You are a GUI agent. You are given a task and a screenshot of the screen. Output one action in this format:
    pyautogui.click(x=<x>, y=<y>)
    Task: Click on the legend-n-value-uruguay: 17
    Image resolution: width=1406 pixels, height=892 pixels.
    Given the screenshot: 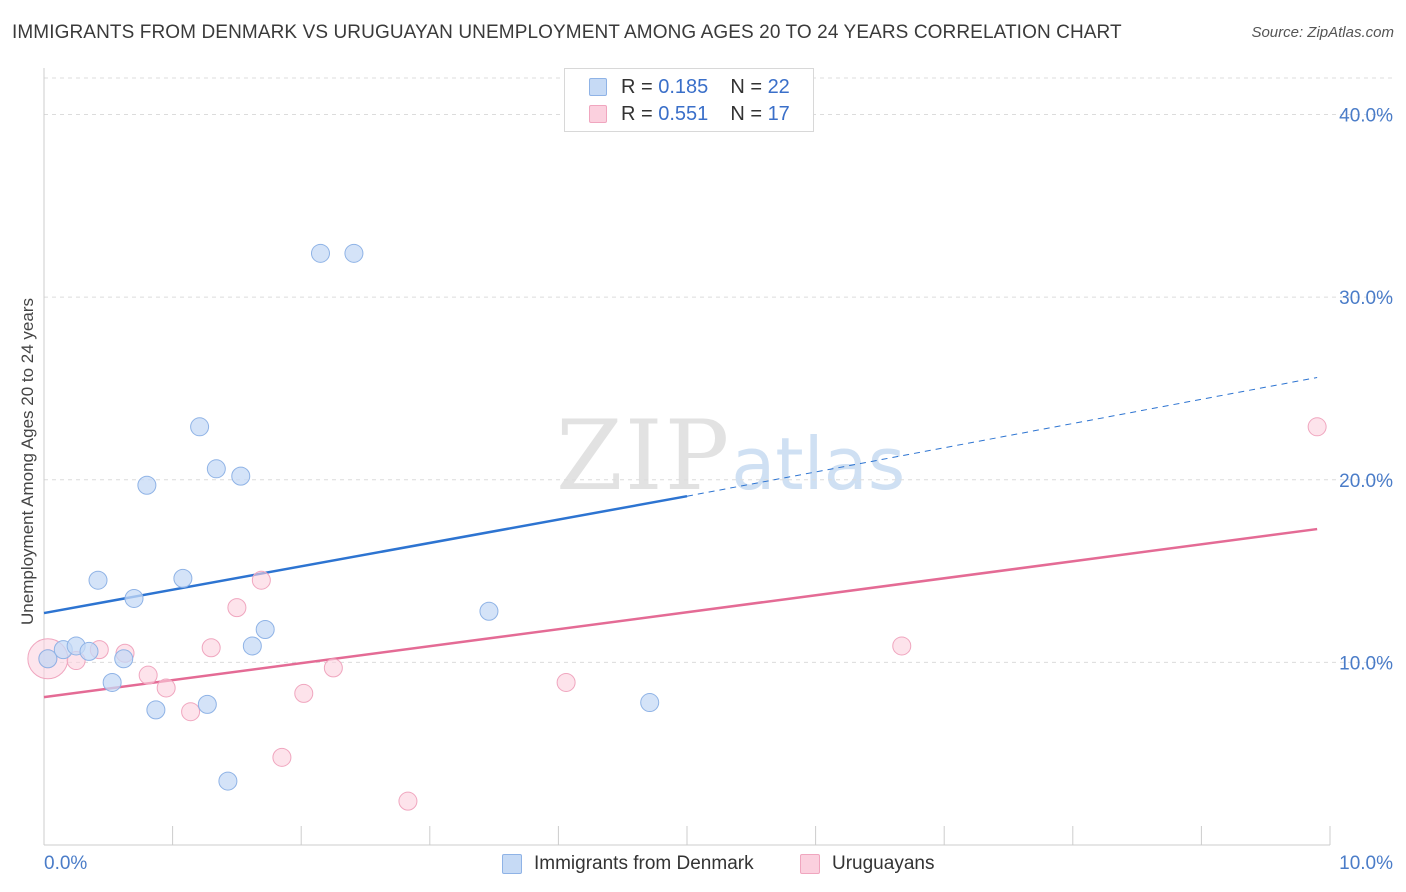 What is the action you would take?
    pyautogui.click(x=778, y=113)
    